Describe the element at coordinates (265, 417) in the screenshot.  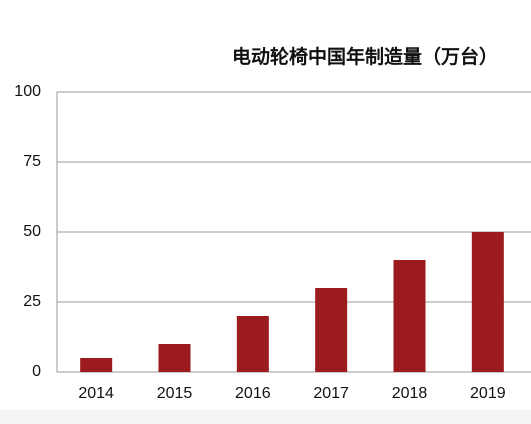
I see `footer-band` at that location.